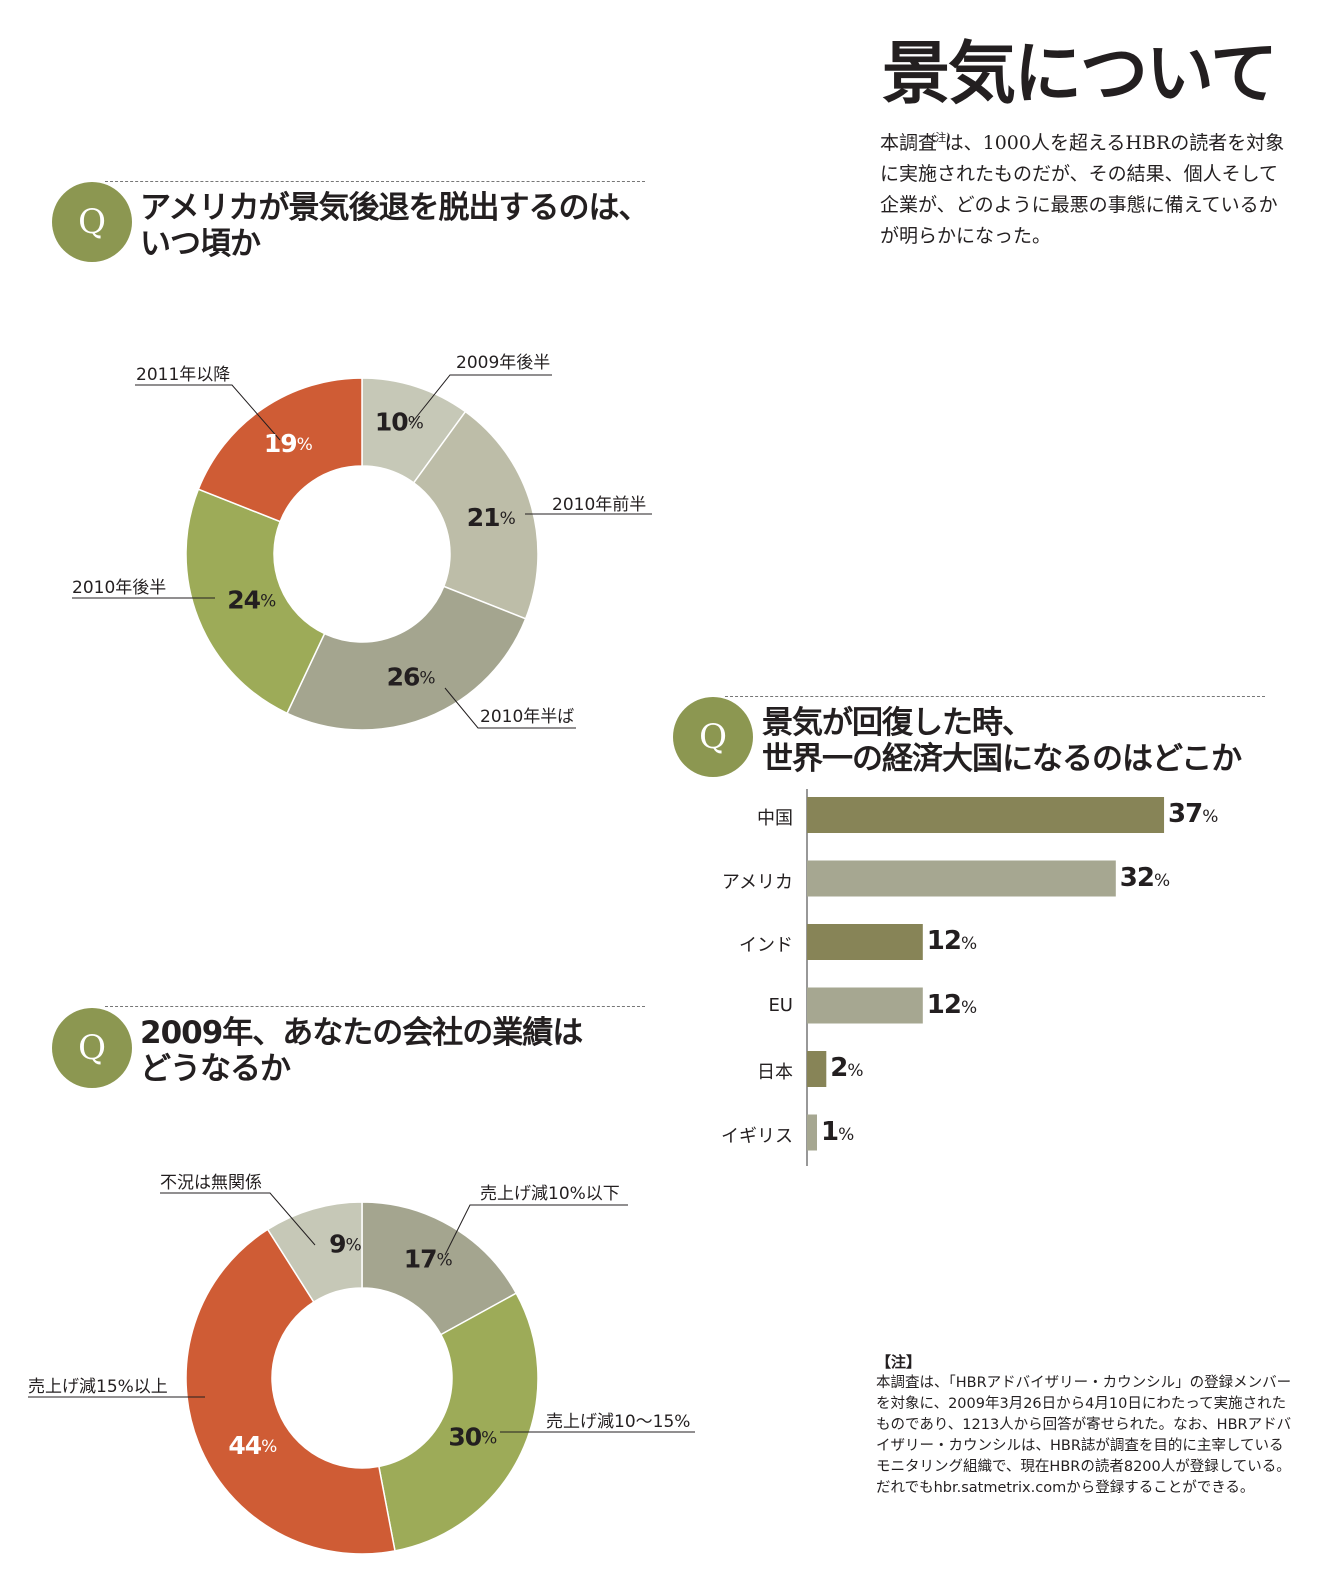 The width and height of the screenshot is (1320, 1590). I want to click on q3-divider, so click(375, 1006).